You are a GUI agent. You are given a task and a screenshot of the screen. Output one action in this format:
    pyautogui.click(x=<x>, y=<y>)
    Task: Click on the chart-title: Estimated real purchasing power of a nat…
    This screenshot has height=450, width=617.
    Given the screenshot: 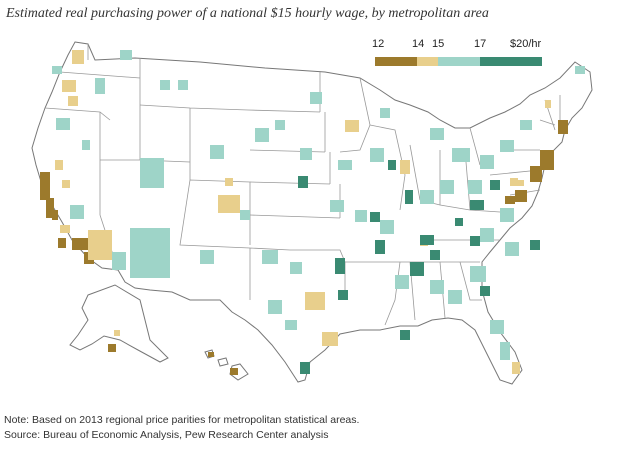 What is the action you would take?
    pyautogui.click(x=247, y=13)
    